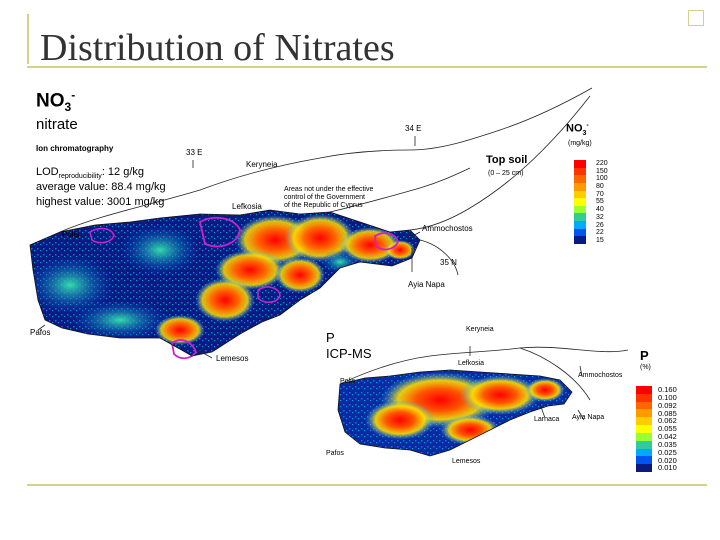 This screenshot has width=720, height=540. I want to click on p-legend-element: P, so click(644, 355).